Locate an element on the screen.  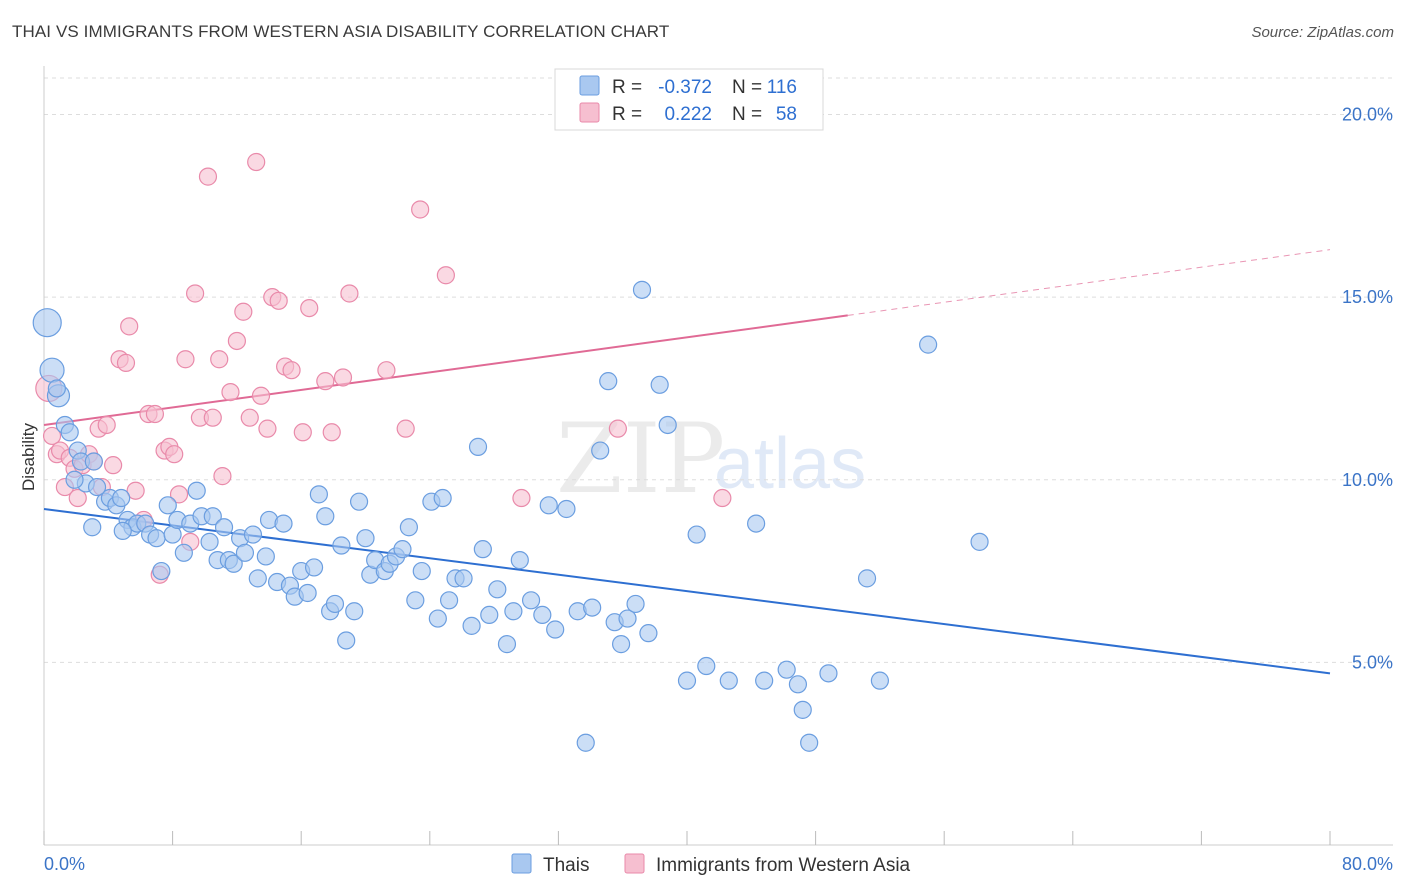
legend-label-thais: Thais is located at coordinates (566, 865).